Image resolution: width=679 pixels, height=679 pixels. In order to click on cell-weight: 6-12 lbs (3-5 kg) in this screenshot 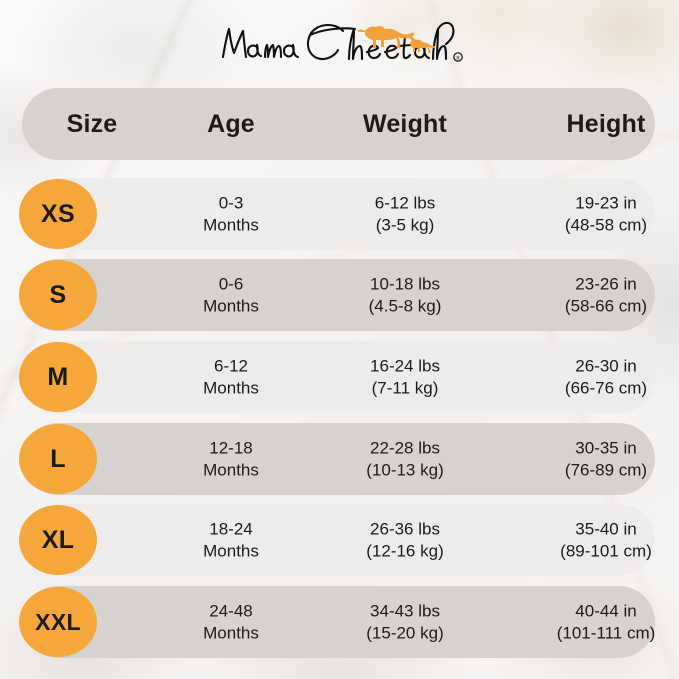, I will do `click(405, 214)`.